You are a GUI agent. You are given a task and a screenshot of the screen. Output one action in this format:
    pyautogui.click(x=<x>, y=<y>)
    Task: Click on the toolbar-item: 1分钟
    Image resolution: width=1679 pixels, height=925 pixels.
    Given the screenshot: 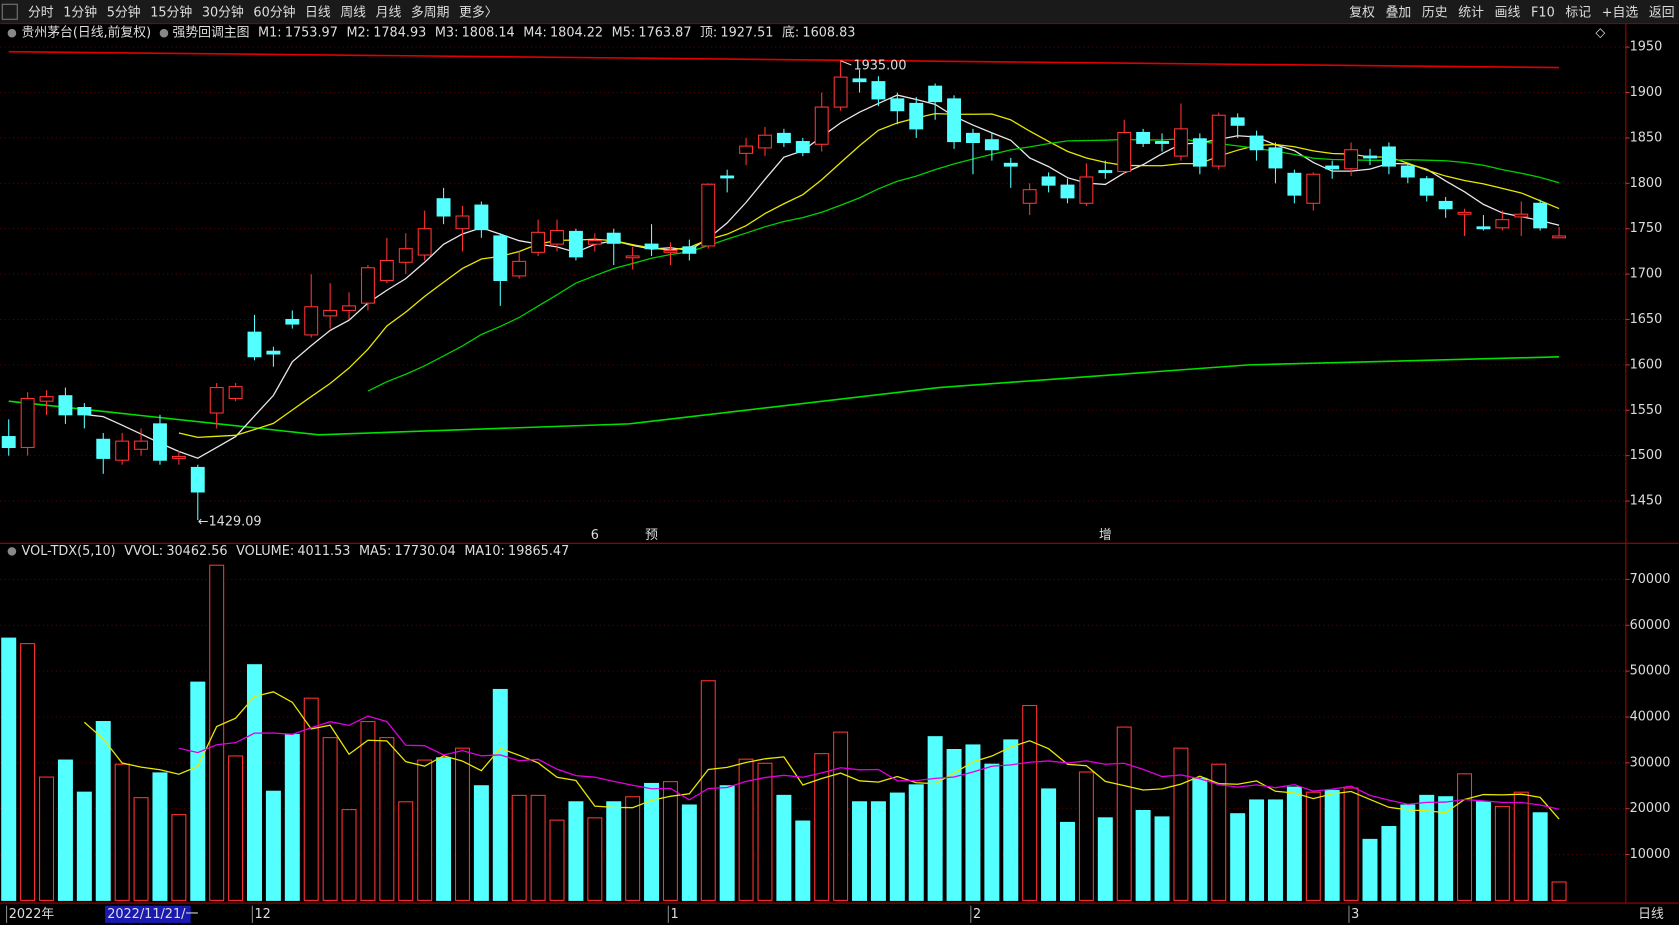 What is the action you would take?
    pyautogui.click(x=80, y=12)
    